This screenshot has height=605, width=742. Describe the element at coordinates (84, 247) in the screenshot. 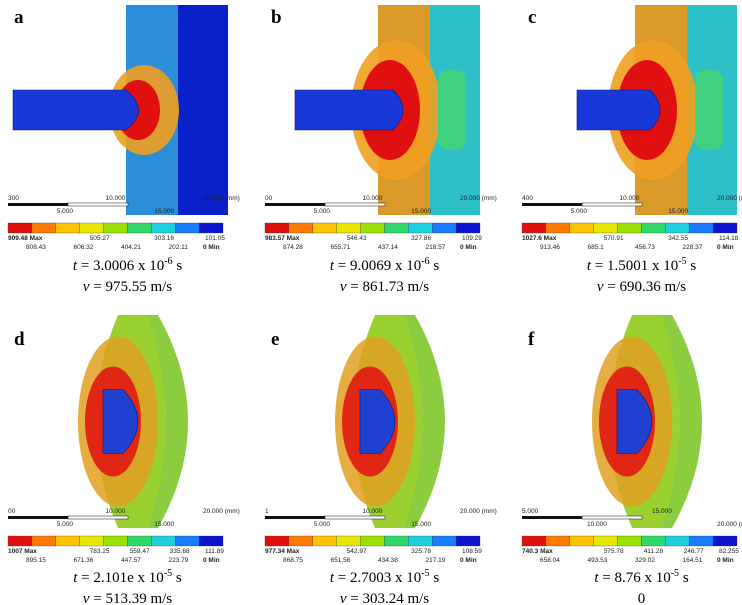

I see `legend-label: 606.32` at that location.